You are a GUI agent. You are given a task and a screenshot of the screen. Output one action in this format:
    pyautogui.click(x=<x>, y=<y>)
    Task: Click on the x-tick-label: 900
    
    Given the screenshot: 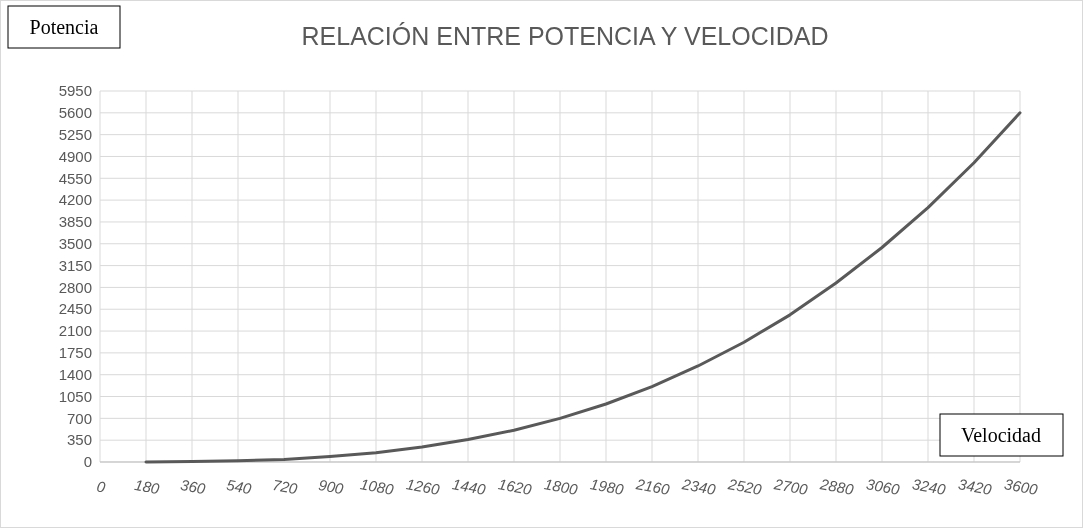 What is the action you would take?
    pyautogui.click(x=331, y=487)
    